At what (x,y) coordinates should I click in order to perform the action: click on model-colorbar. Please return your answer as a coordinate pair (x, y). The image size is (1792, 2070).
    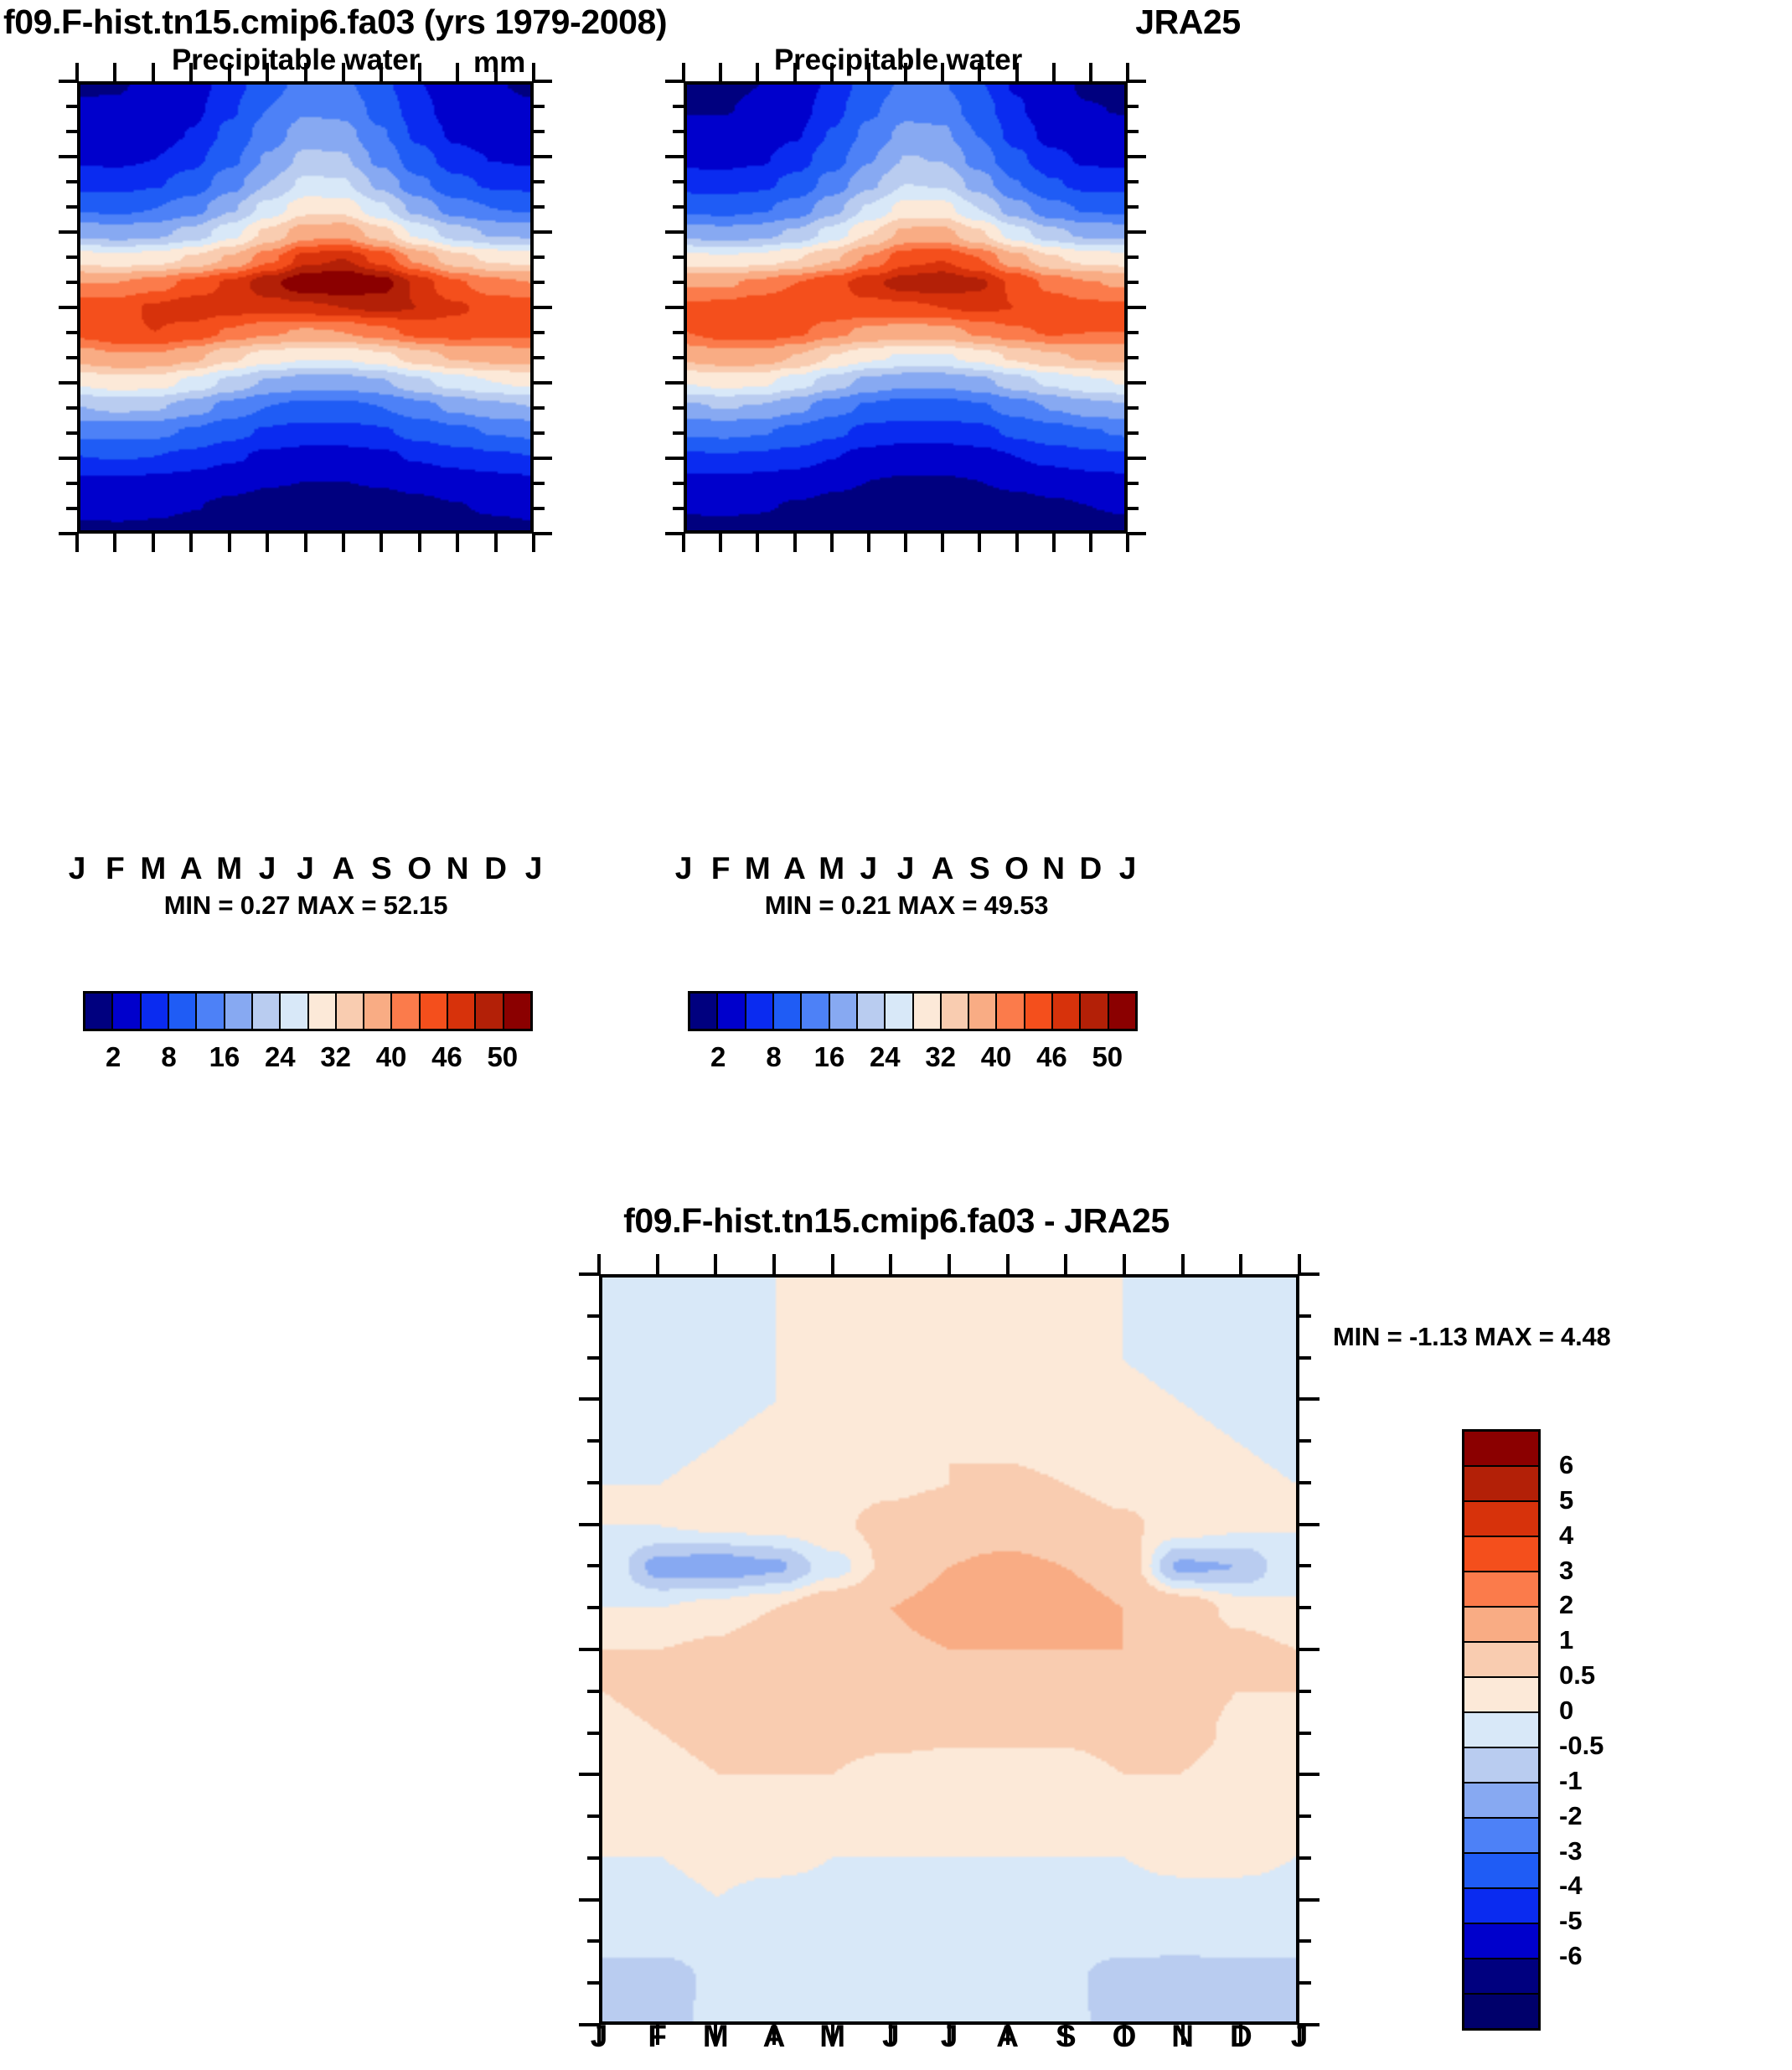
    Looking at the image, I should click on (308, 1011).